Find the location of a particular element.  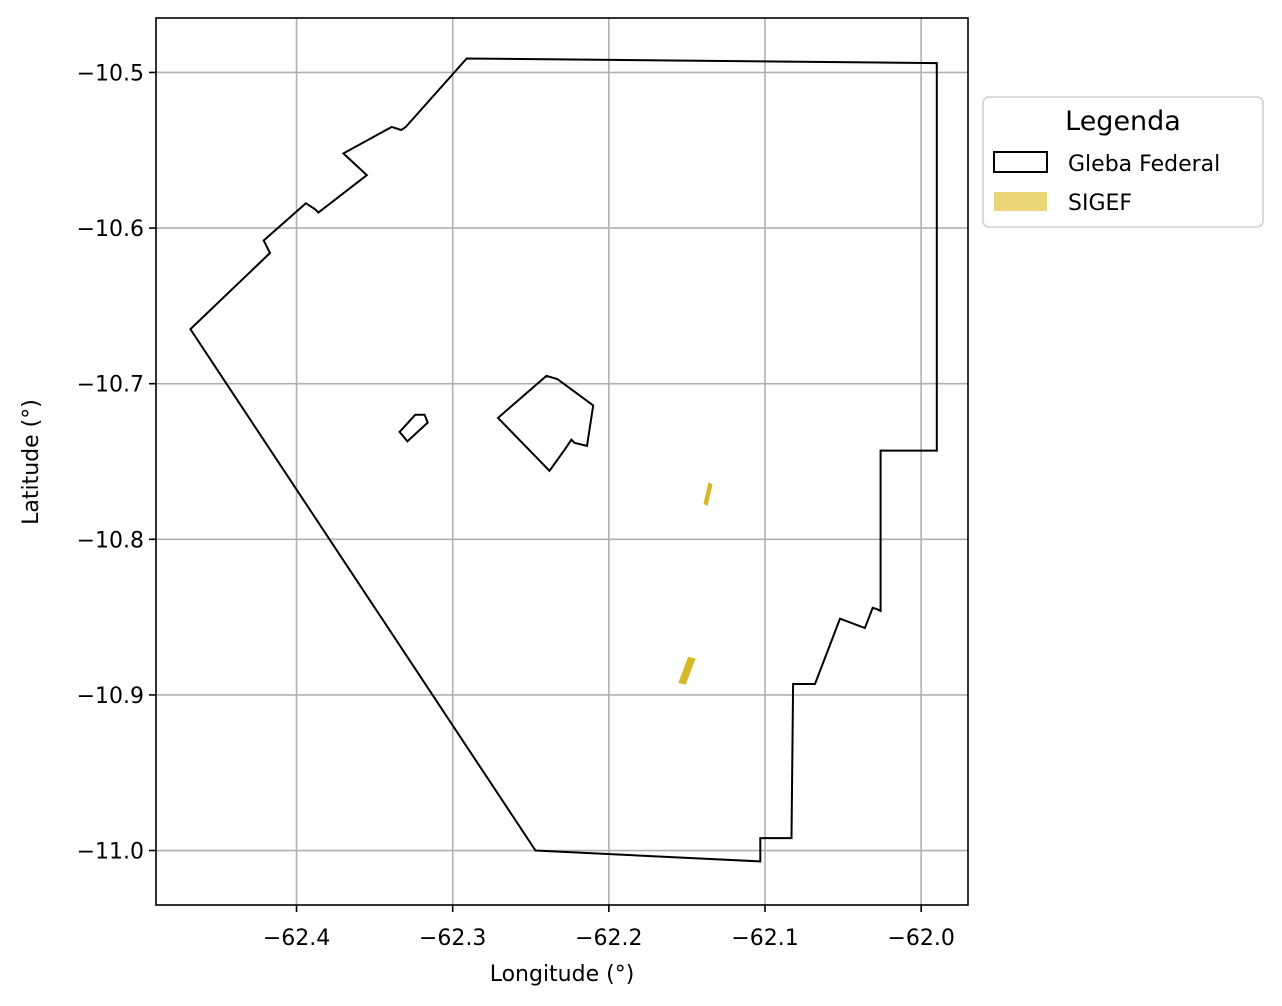

y-tick-label: −11.0 is located at coordinates (110, 852).